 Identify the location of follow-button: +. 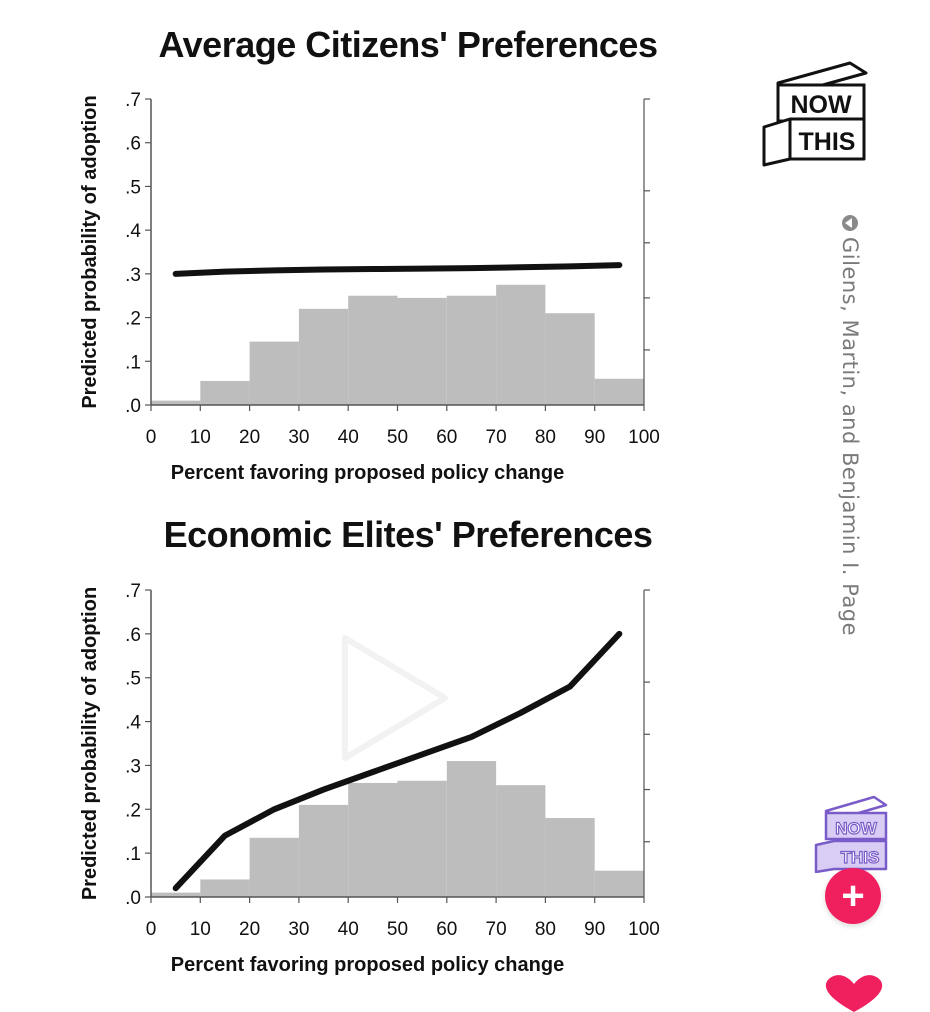
(853, 896).